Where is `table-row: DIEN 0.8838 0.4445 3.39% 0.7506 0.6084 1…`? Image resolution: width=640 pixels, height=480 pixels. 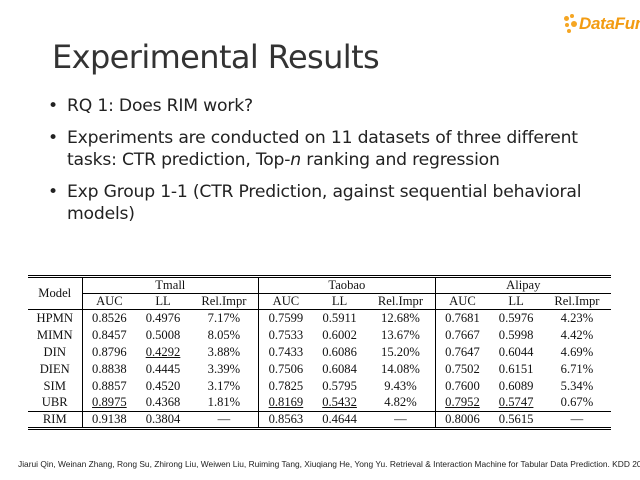 table-row: DIEN 0.8838 0.4445 3.39% 0.7506 0.6084 1… is located at coordinates (319, 369).